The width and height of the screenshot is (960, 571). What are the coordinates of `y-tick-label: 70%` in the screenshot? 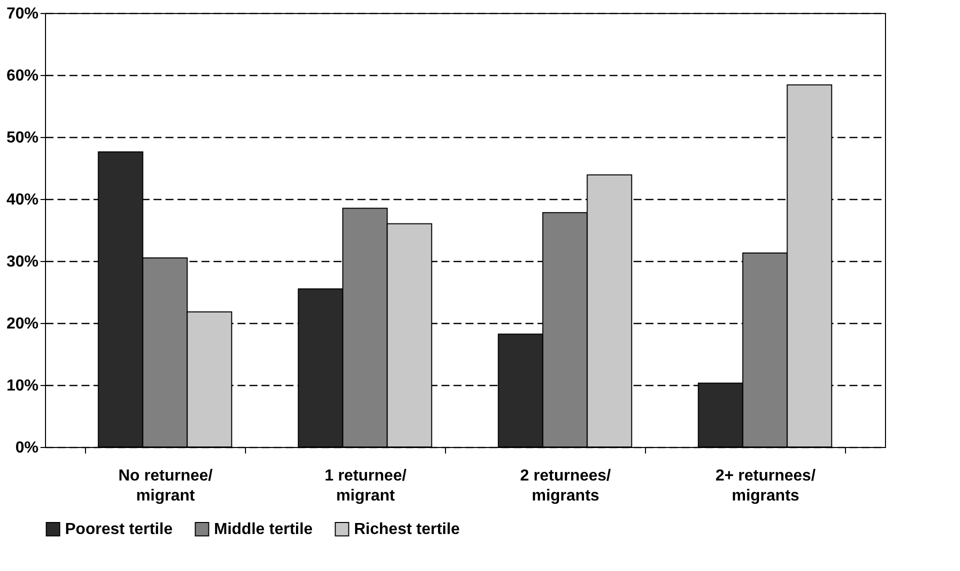 It's located at (22, 14).